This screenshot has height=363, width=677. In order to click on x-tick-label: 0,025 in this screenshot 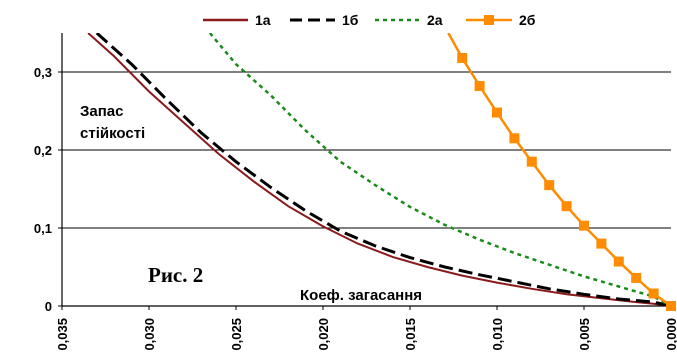, I will do `click(236, 334)`.